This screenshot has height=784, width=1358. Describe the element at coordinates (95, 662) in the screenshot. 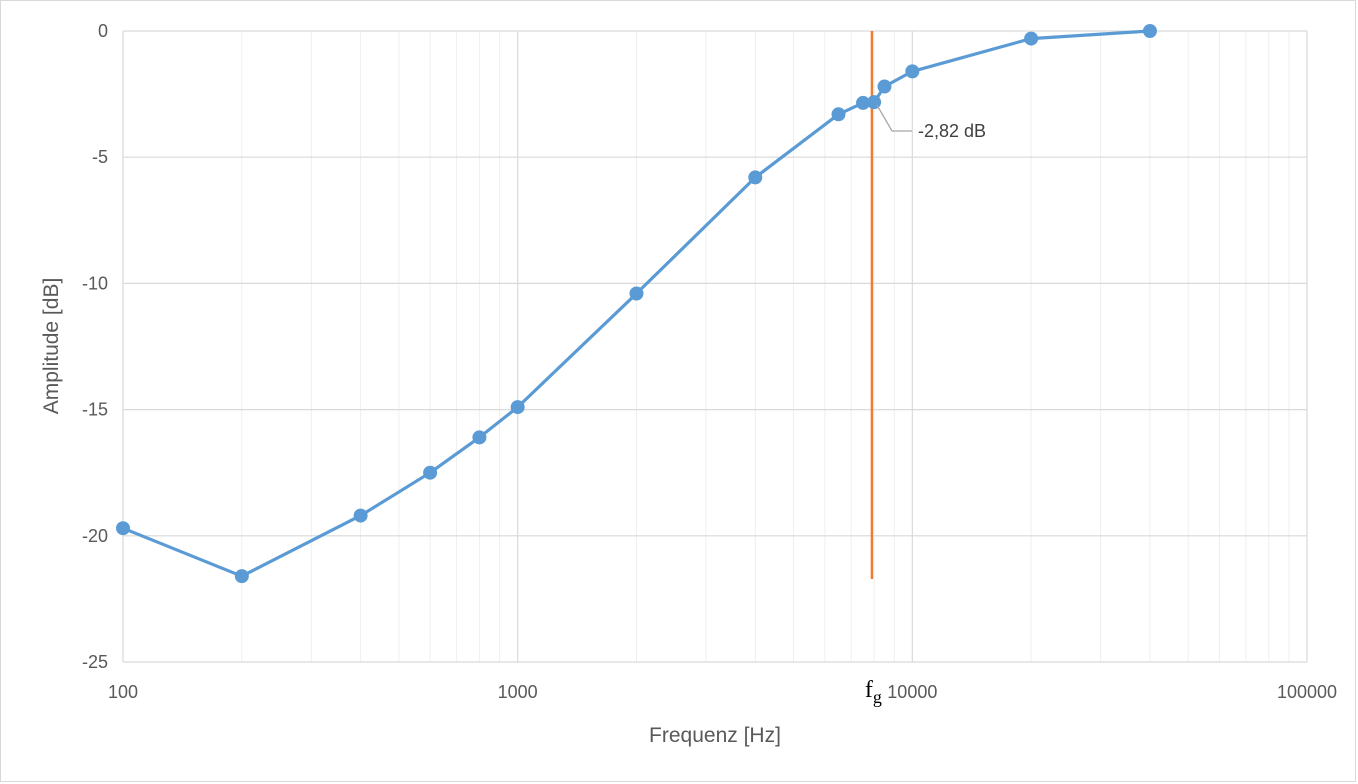

I see `y-tick-label: -25` at that location.